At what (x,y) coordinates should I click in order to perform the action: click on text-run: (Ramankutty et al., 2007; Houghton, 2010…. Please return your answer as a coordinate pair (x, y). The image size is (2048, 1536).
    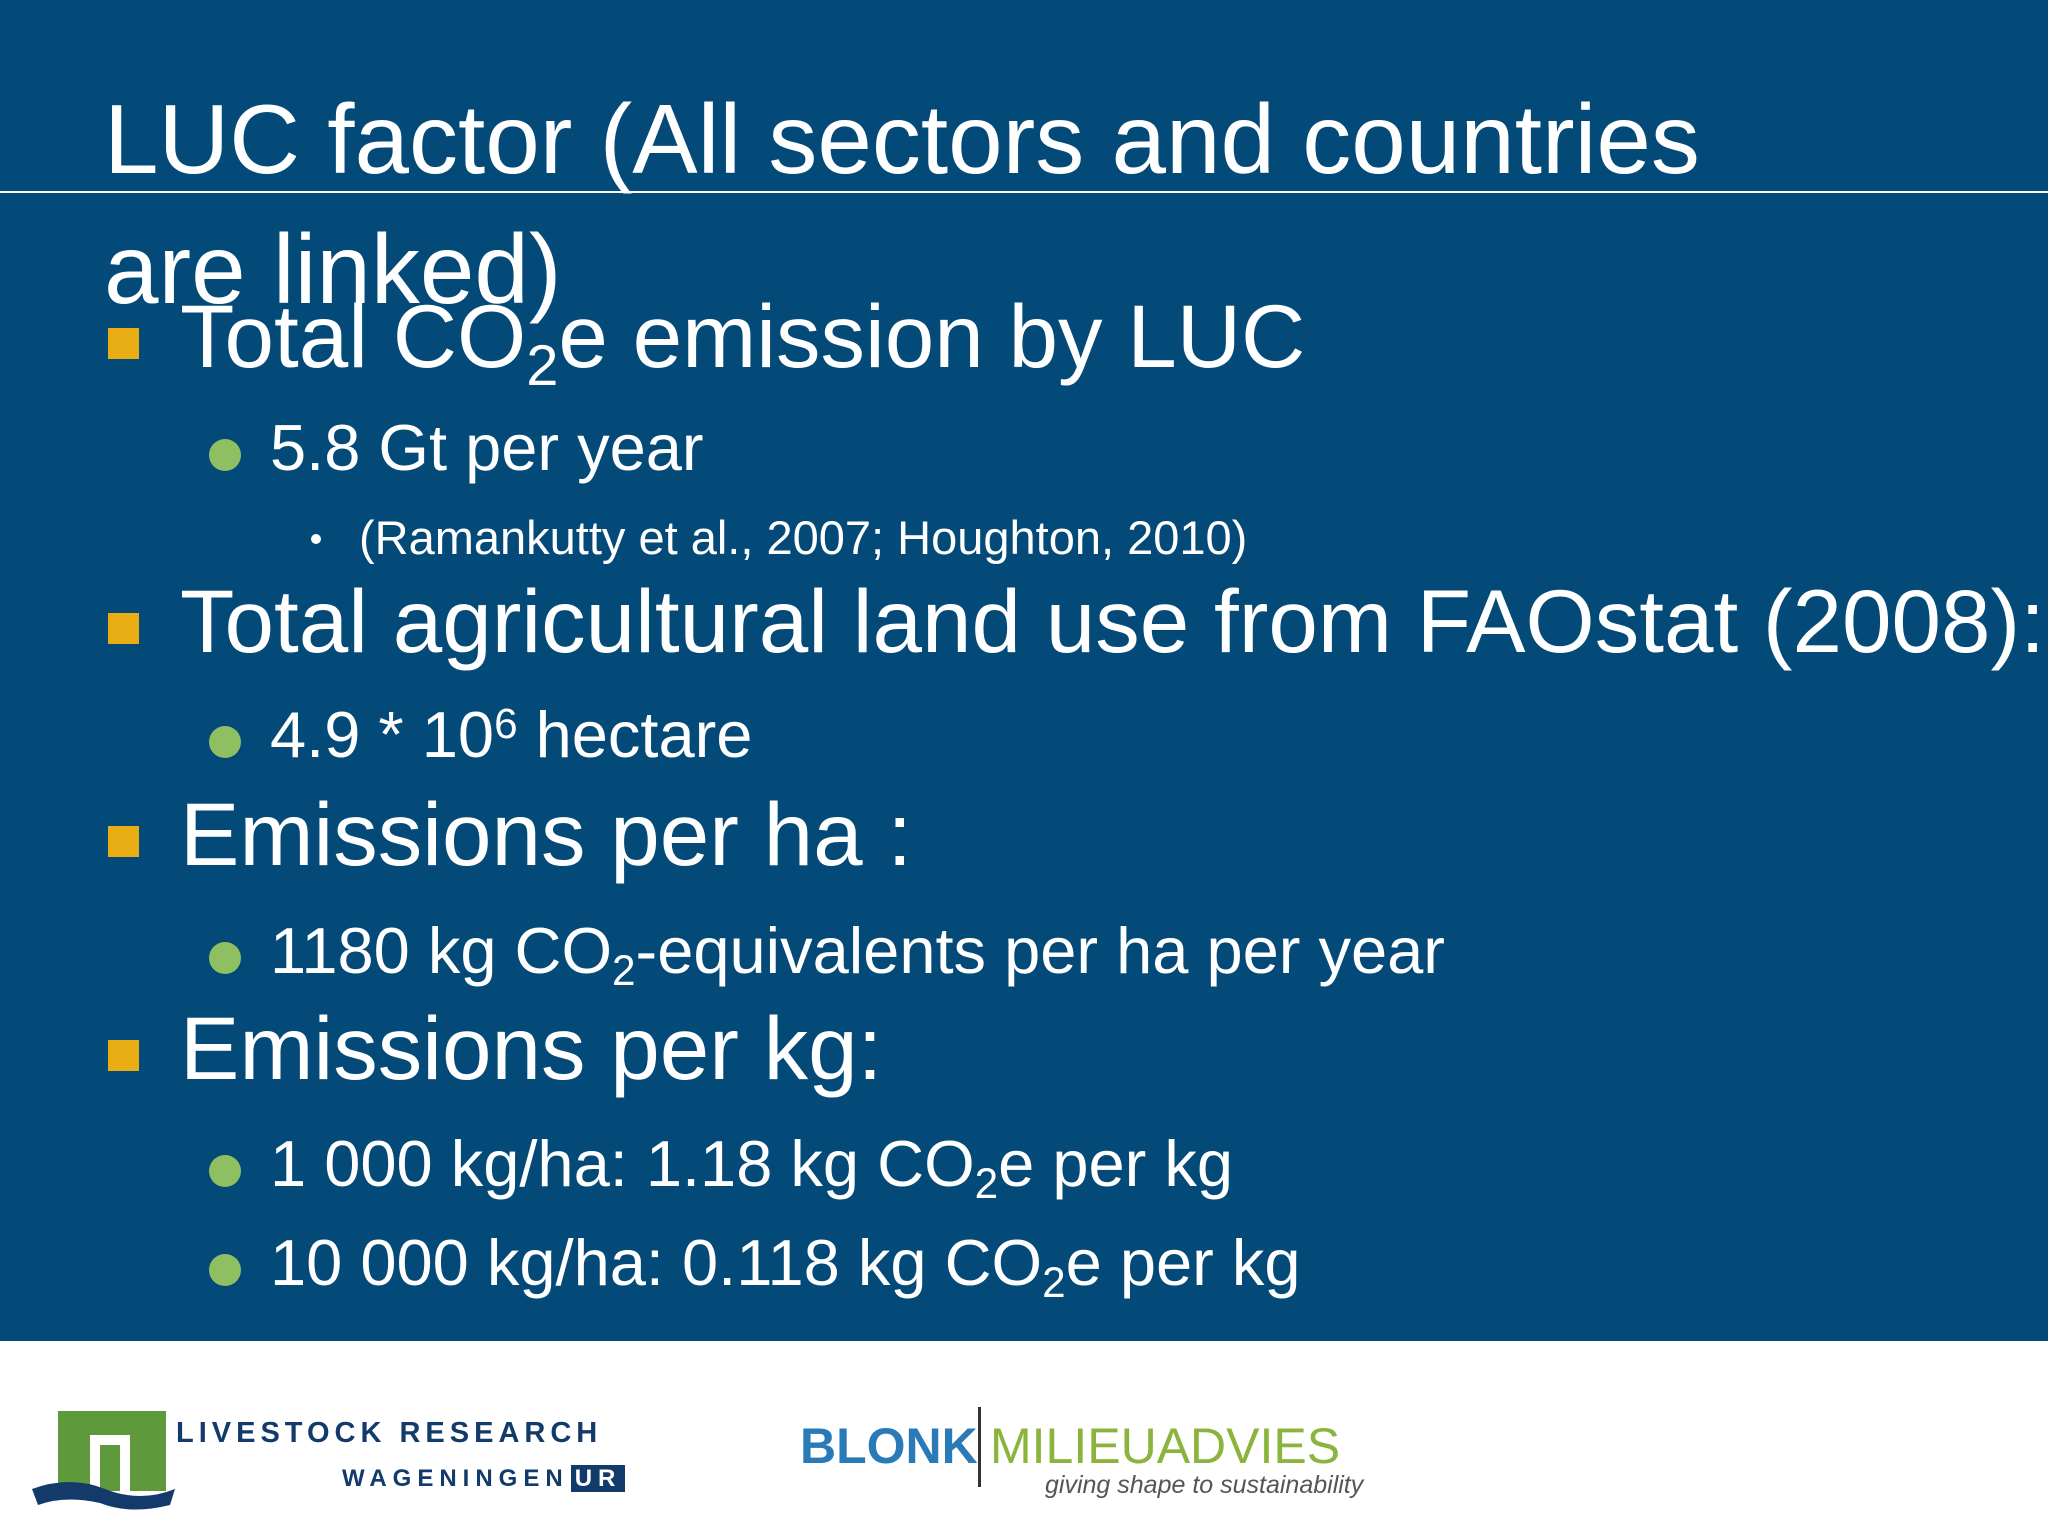
    Looking at the image, I should click on (803, 538).